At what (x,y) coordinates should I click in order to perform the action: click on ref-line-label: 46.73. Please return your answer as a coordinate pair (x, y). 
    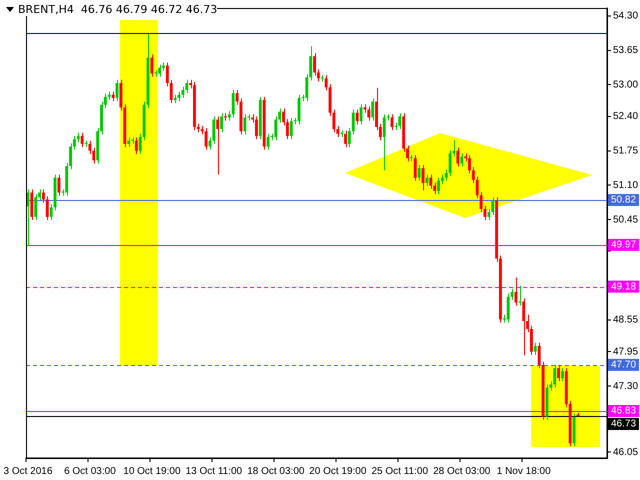
    Looking at the image, I should click on (623, 424).